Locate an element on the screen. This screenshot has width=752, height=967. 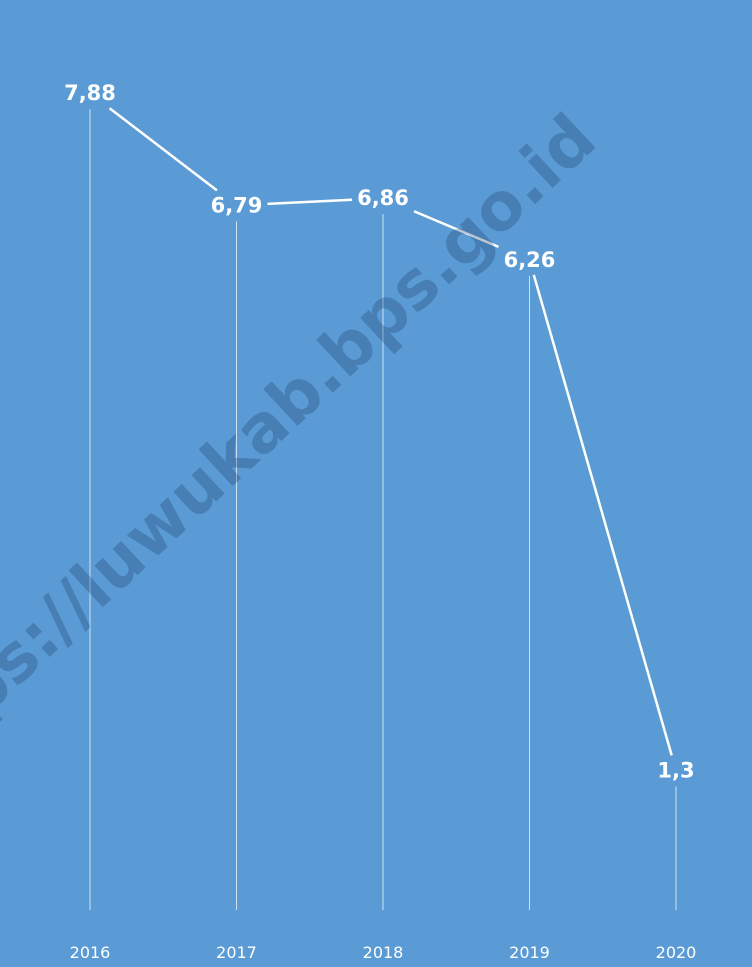
series-segment-2019-2020 is located at coordinates (602, 515).